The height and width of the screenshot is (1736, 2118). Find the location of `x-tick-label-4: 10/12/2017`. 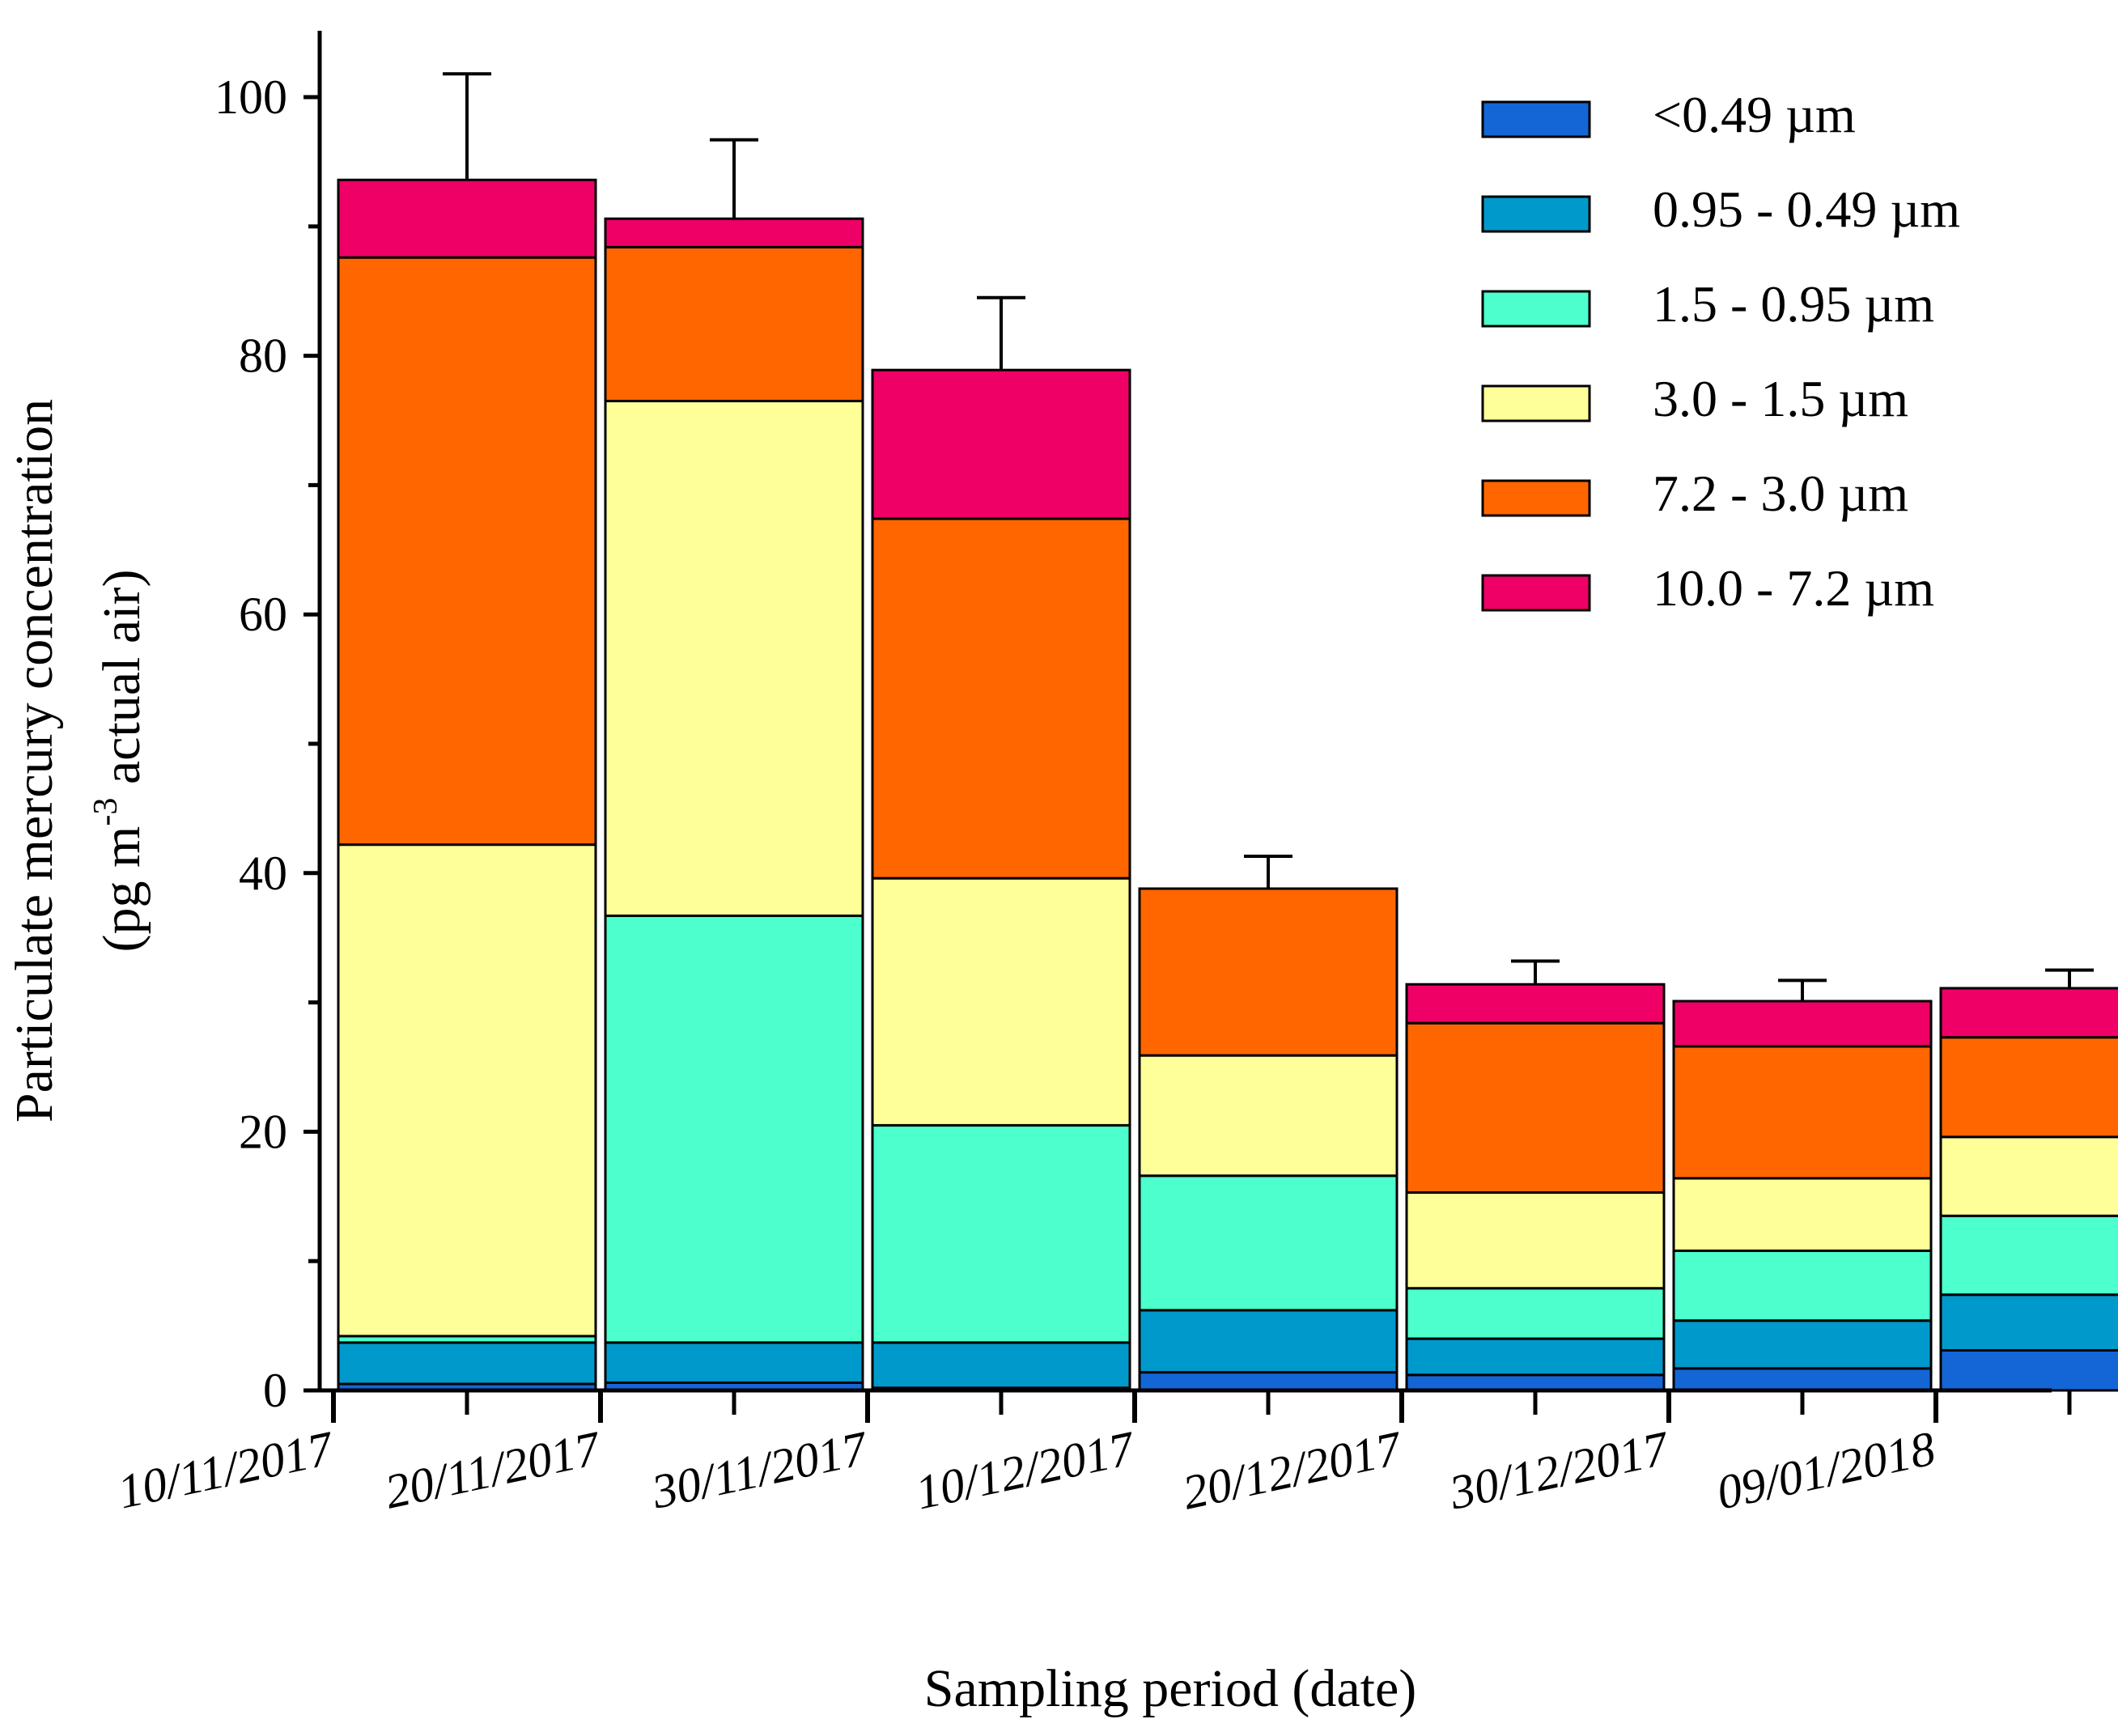

x-tick-label-4: 10/12/2017 is located at coordinates (1026, 1470).